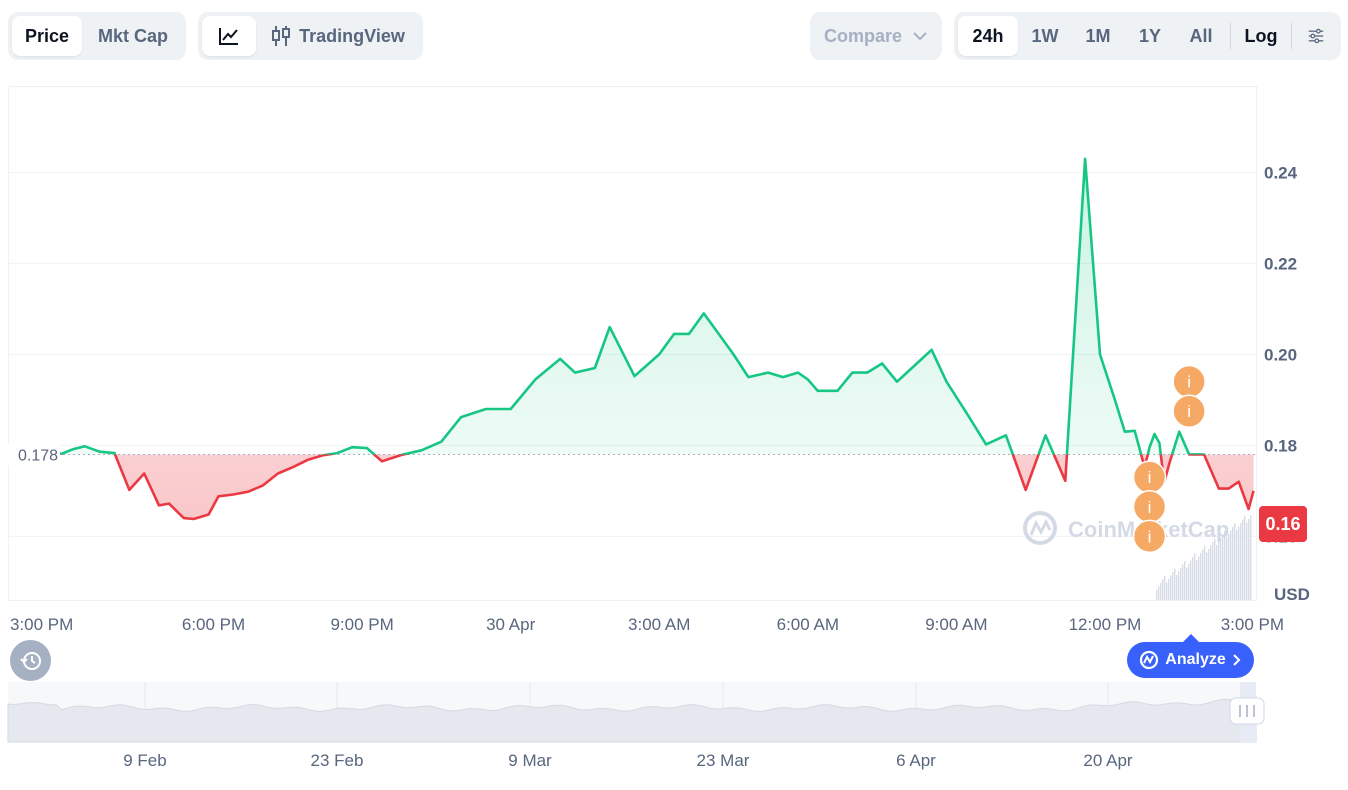 This screenshot has height=790, width=1348. What do you see at coordinates (1282, 524) in the screenshot?
I see `current-price-label: 0.16` at bounding box center [1282, 524].